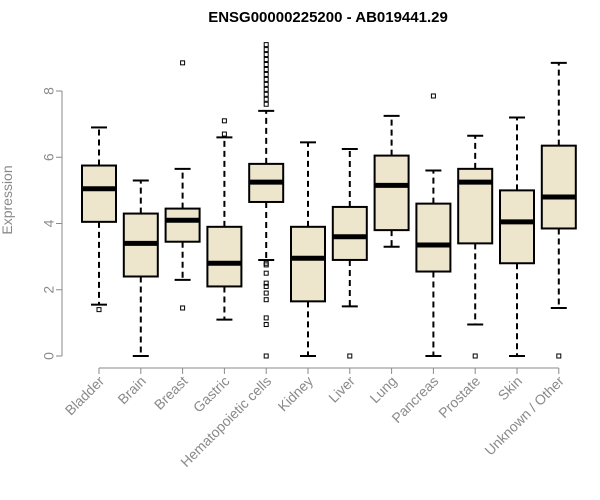 The height and width of the screenshot is (500, 600). What do you see at coordinates (475, 246) in the screenshot?
I see `box-prostate` at bounding box center [475, 246].